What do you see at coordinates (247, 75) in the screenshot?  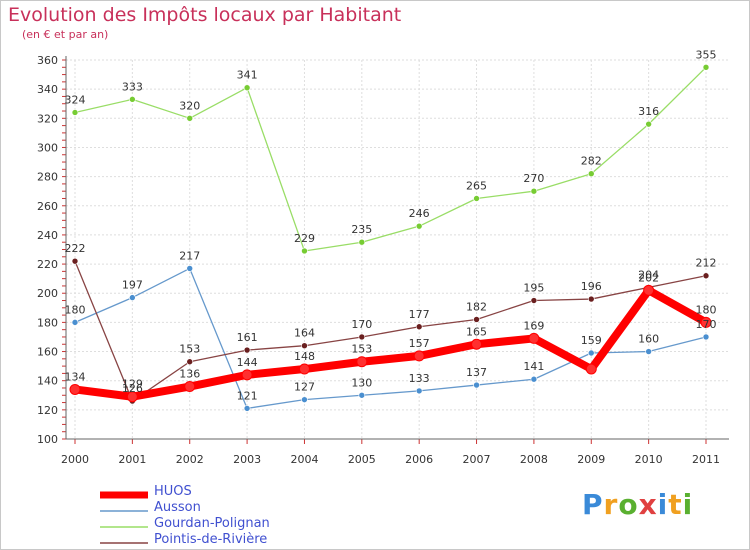 I see `data-label-gourdan-polignan: 341` at bounding box center [247, 75].